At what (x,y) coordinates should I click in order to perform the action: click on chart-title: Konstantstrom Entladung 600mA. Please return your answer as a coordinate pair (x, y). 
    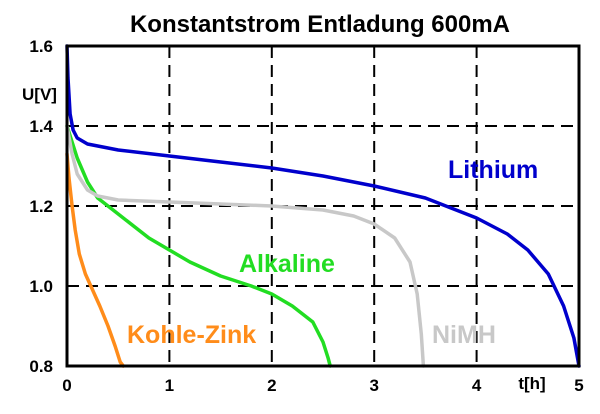
    Looking at the image, I should click on (320, 24).